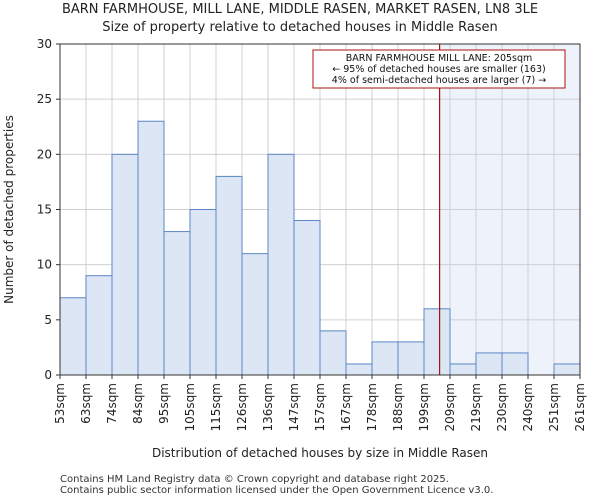 This screenshot has height=500, width=600. What do you see at coordinates (439, 58) in the screenshot?
I see `annotation-line: BARN FARMHOUSE MILL LANE: 205sqm` at bounding box center [439, 58].